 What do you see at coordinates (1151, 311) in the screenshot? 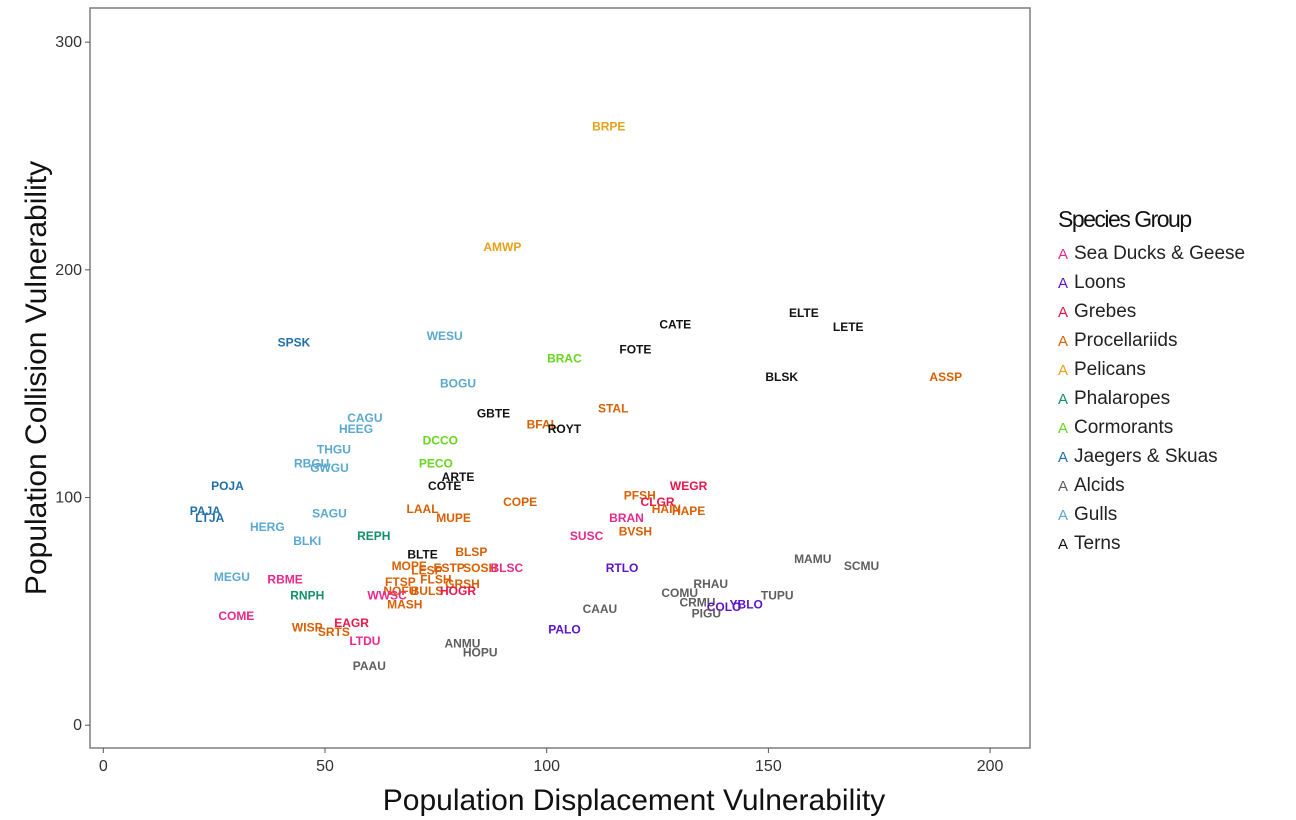
I see `legend-item: A Grebes` at bounding box center [1151, 311].